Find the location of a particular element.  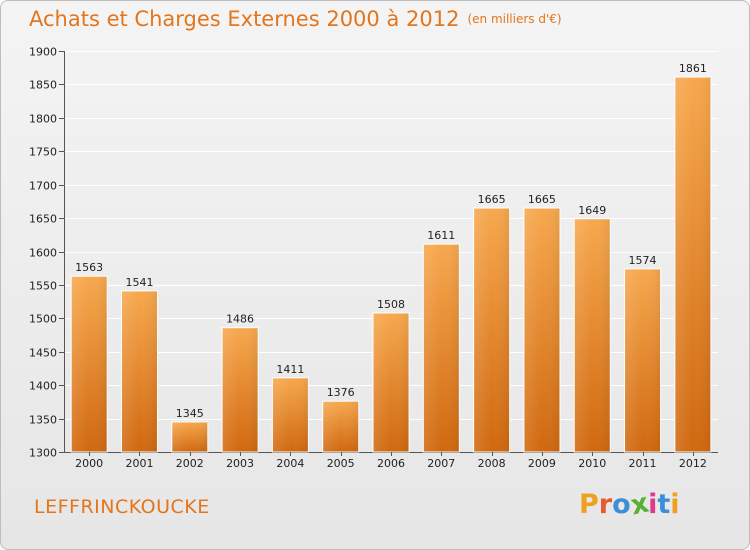

bar-value-label: 1649 is located at coordinates (592, 210).